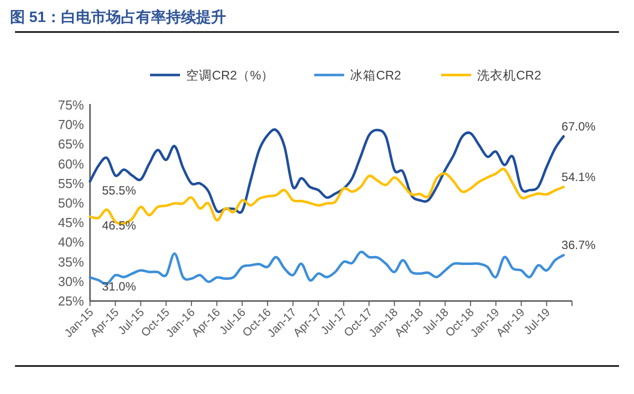 The width and height of the screenshot is (634, 394). What do you see at coordinates (376, 75) in the screenshot?
I see `legend-label: 冰箱CR2` at bounding box center [376, 75].